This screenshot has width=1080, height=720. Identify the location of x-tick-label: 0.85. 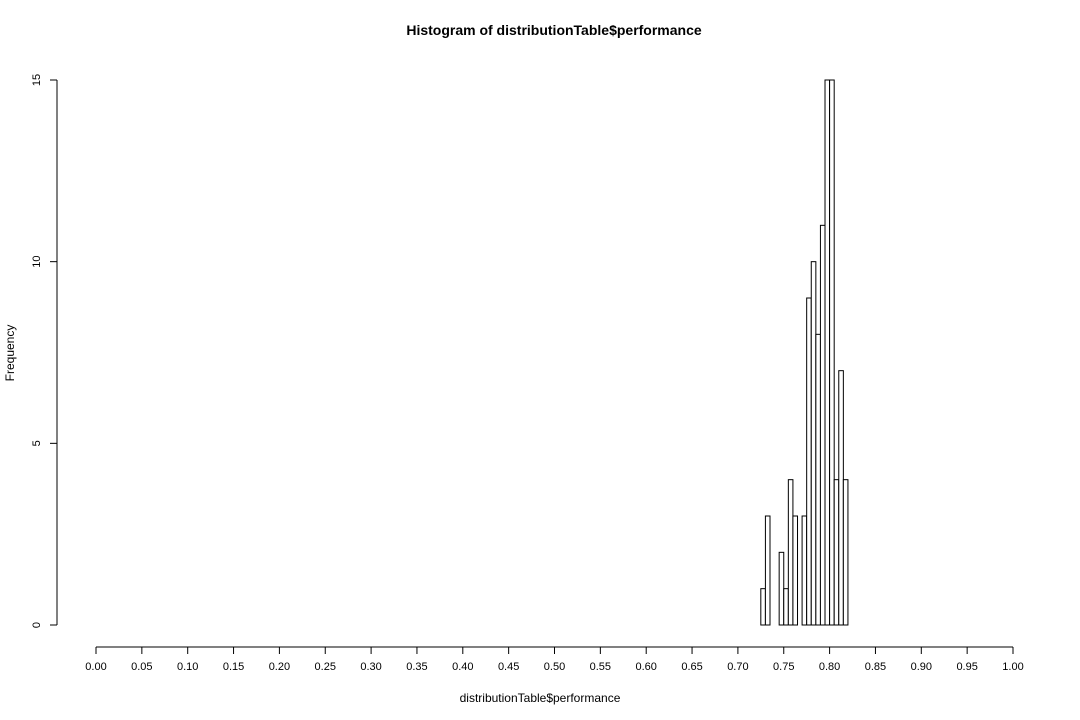
(875, 667).